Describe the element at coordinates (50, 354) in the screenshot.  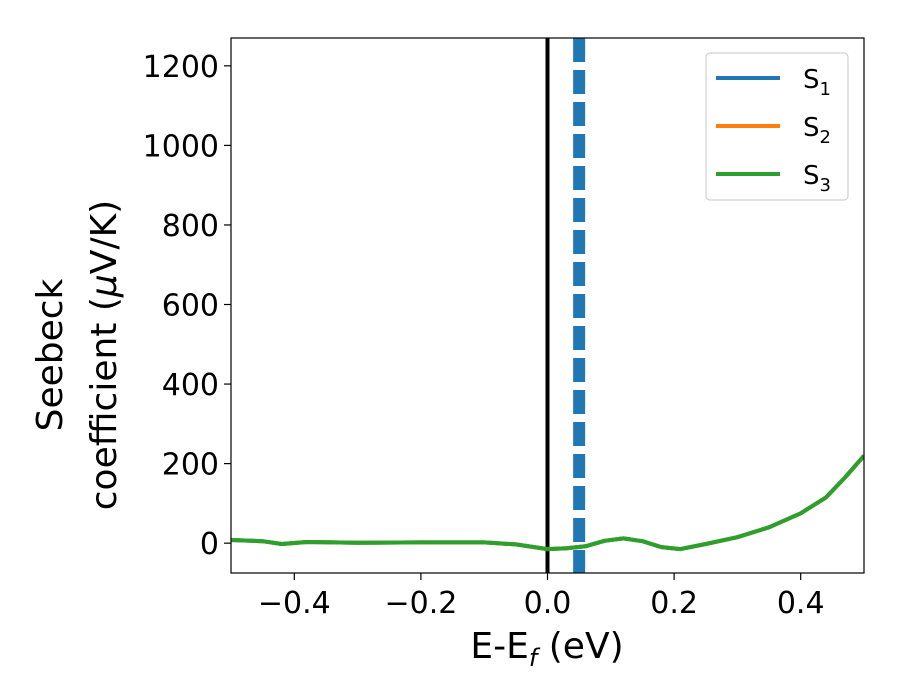
I see `y-axis-label-line1: Seebeck` at that location.